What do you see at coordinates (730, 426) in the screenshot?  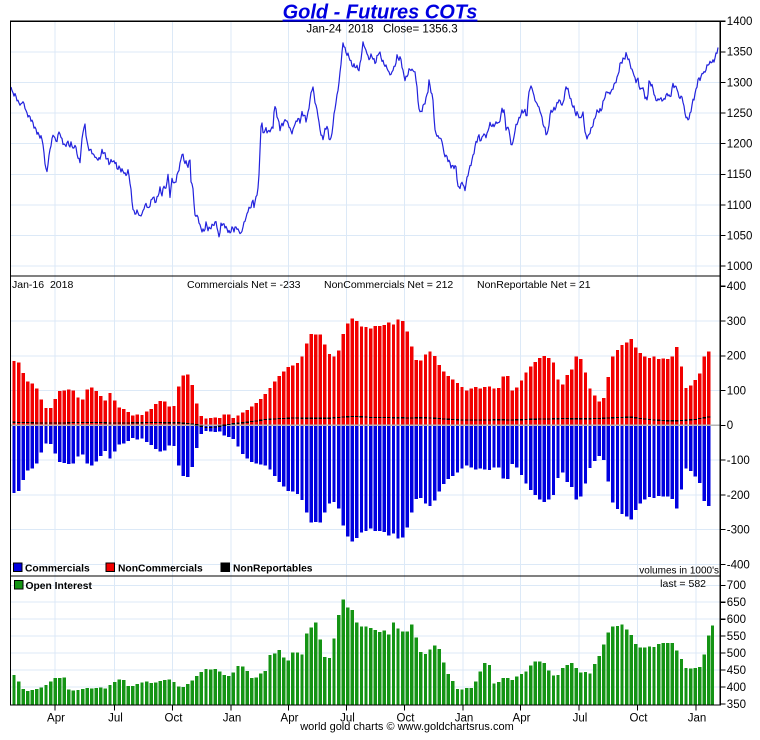 I see `svg-text: 0` at bounding box center [730, 426].